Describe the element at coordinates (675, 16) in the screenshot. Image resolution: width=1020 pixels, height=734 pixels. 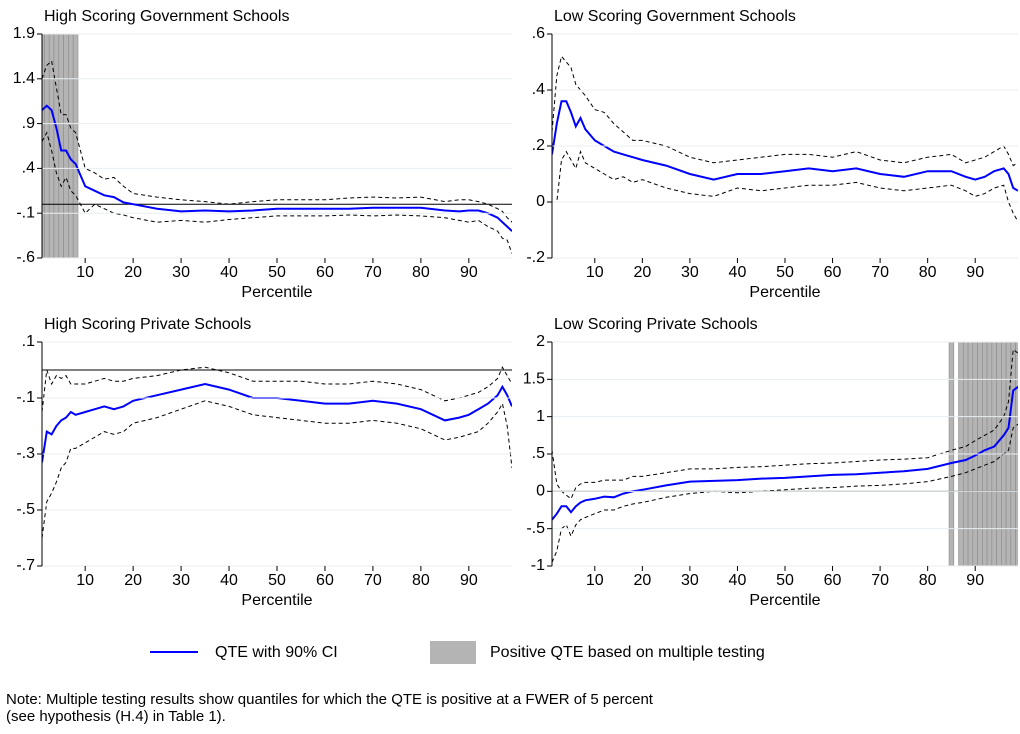
I see `panel-title: Low Scoring Government Schools` at that location.